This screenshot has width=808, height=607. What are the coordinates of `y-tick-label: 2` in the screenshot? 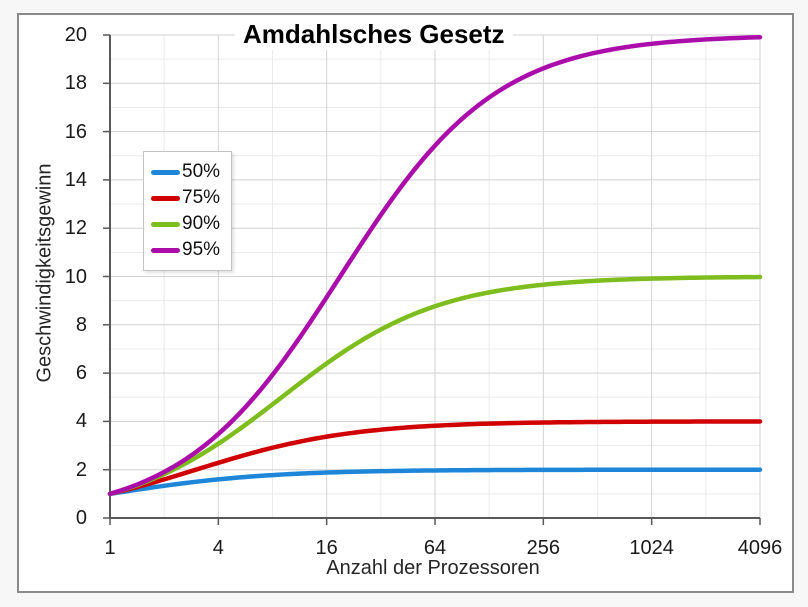 It's located at (81, 469).